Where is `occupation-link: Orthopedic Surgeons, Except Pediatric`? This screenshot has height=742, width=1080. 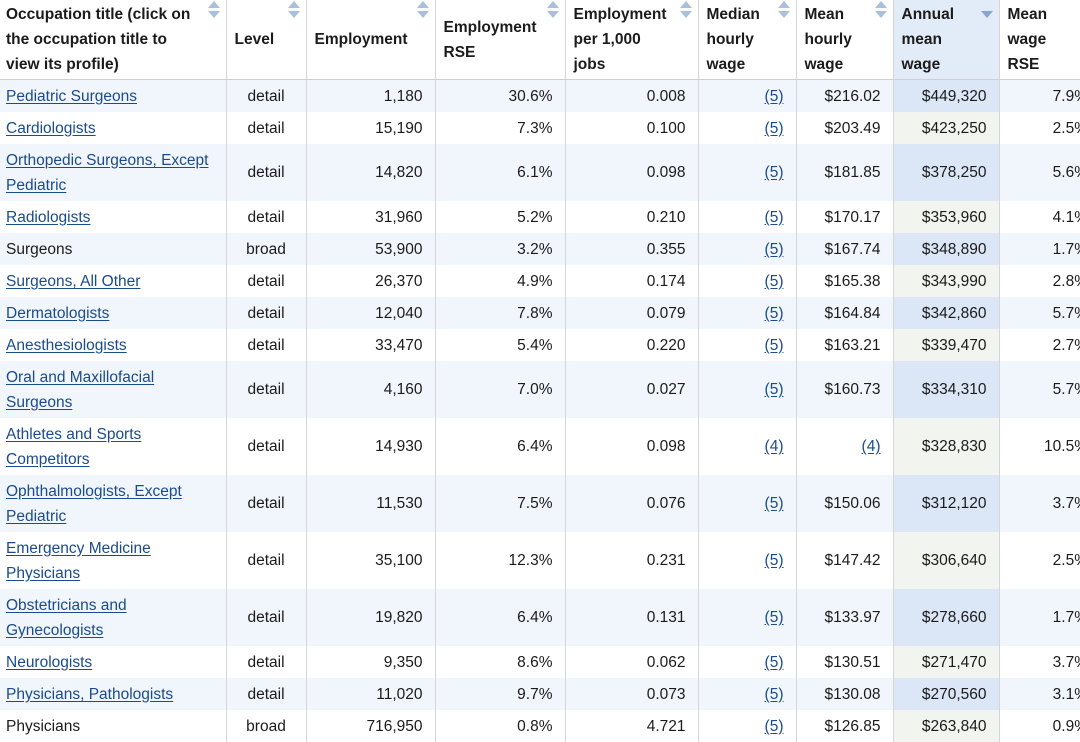
occupation-link: Orthopedic Surgeons, Except Pediatric is located at coordinates (107, 173).